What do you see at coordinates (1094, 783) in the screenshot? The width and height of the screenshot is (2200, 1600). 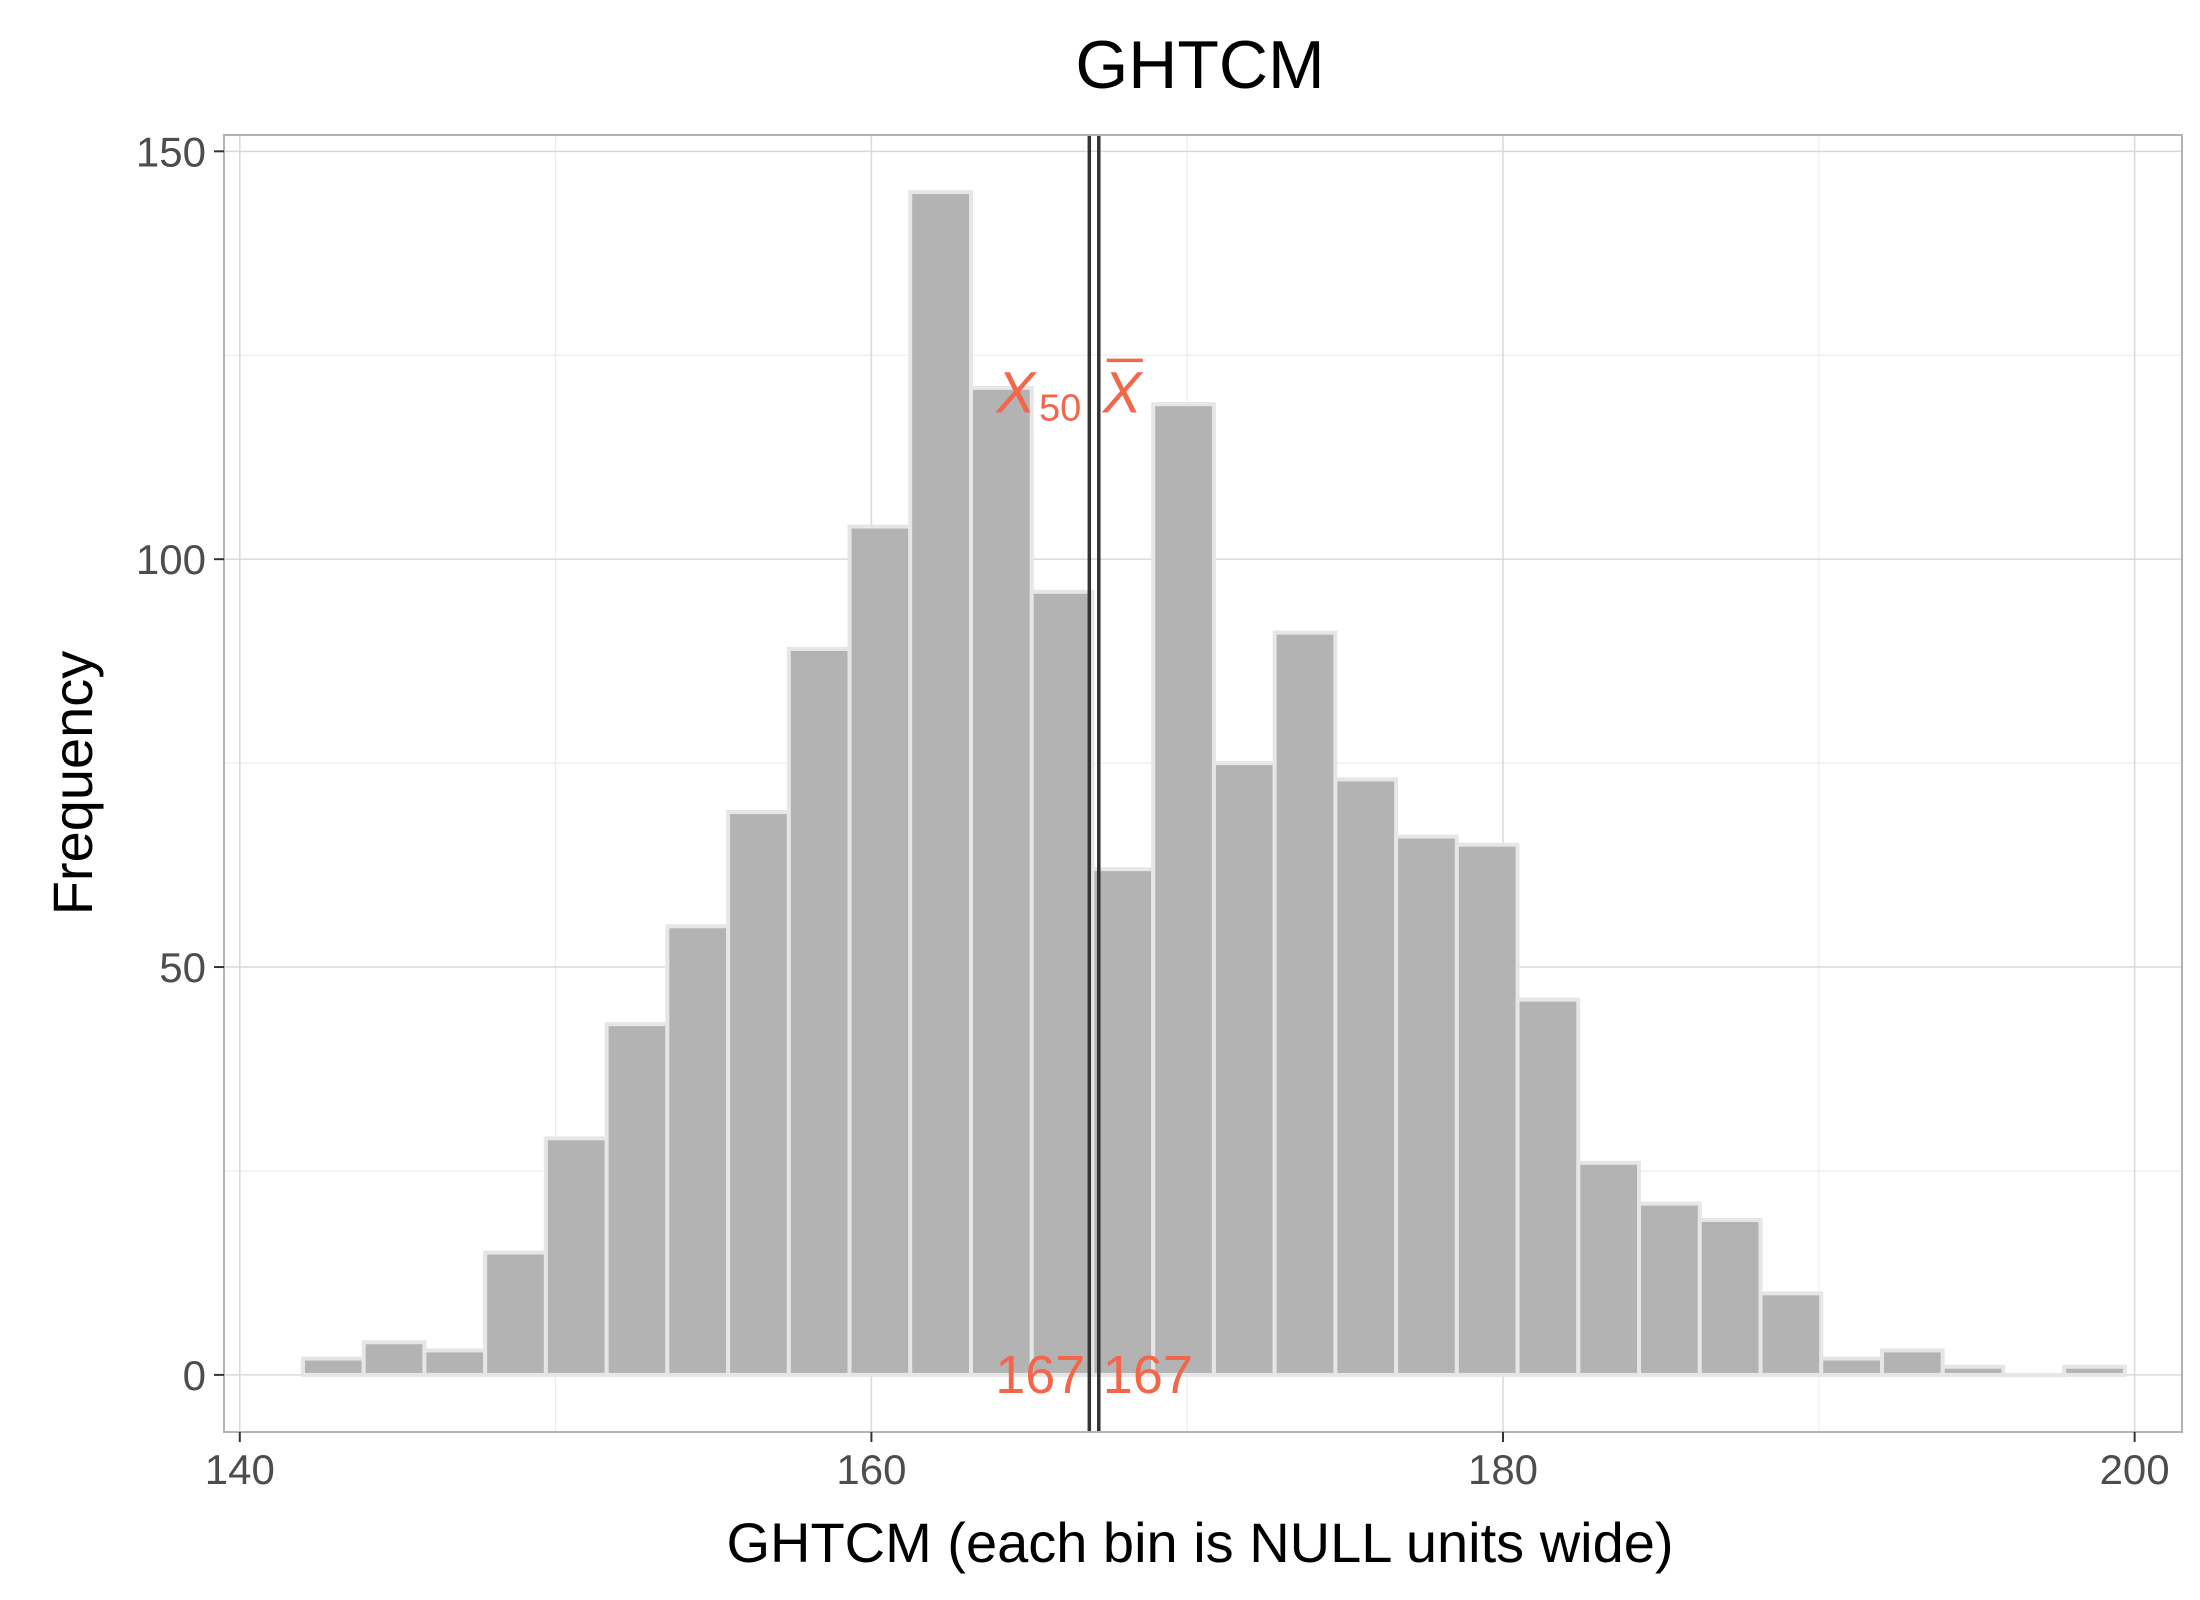 I see `reference-lines` at bounding box center [1094, 783].